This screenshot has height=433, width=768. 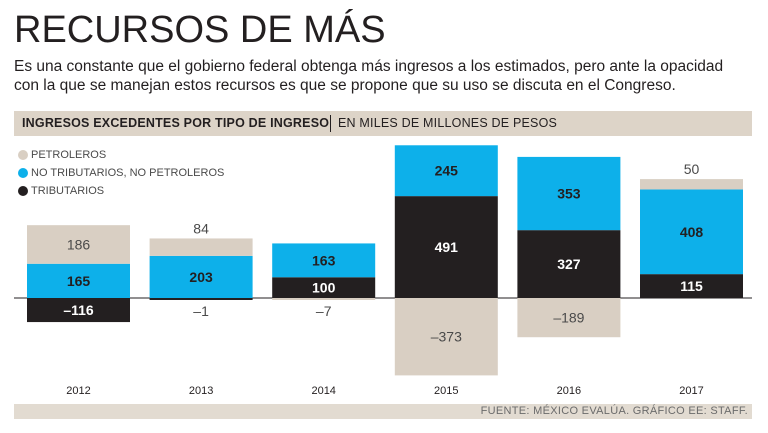 What do you see at coordinates (691, 391) in the screenshot?
I see `x-tick-label-2017: 2017` at bounding box center [691, 391].